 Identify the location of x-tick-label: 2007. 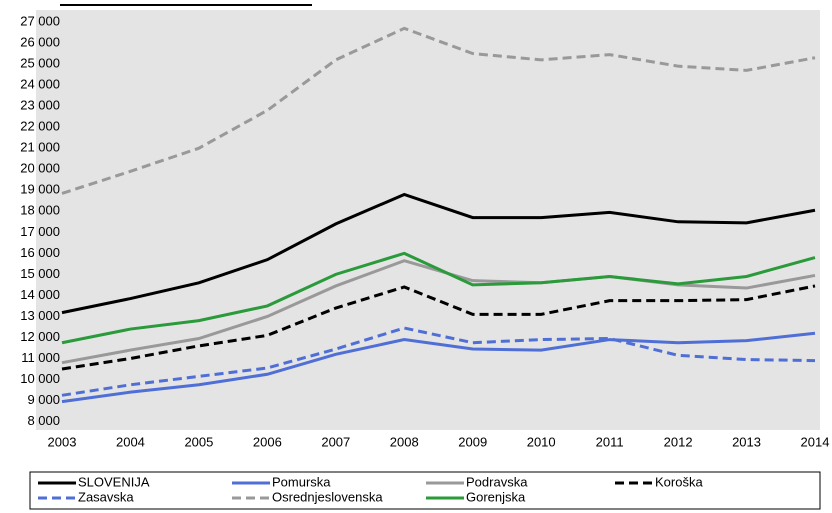
(335, 441).